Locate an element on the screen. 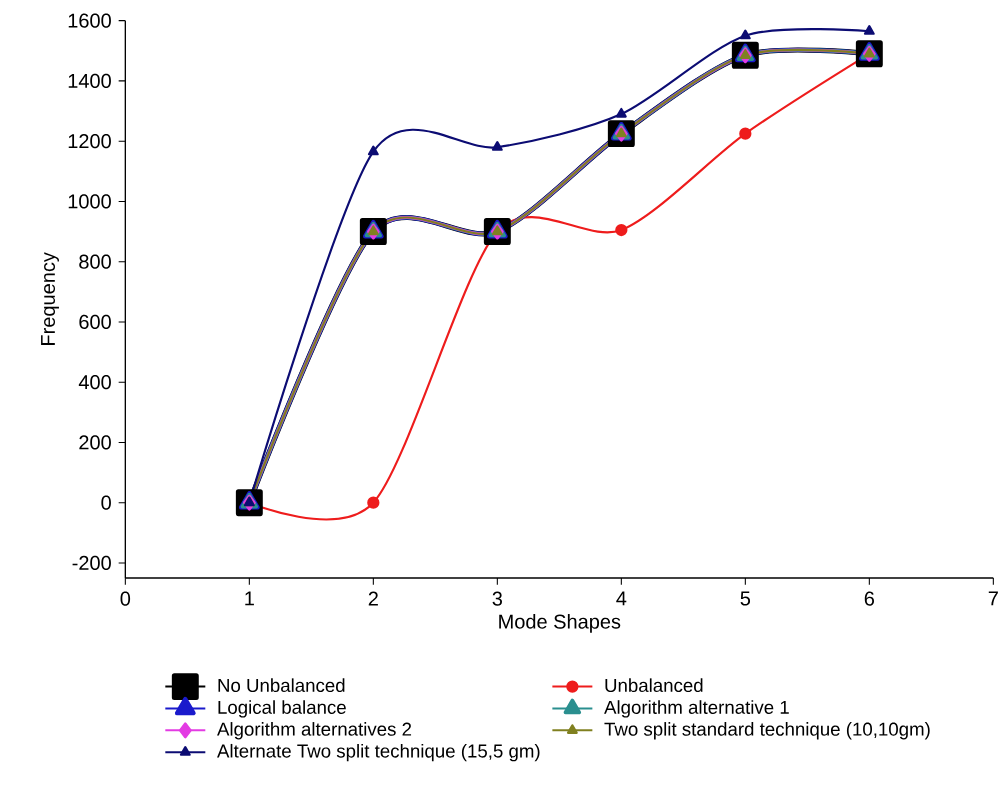  x-tick-label: 3 is located at coordinates (497, 598).